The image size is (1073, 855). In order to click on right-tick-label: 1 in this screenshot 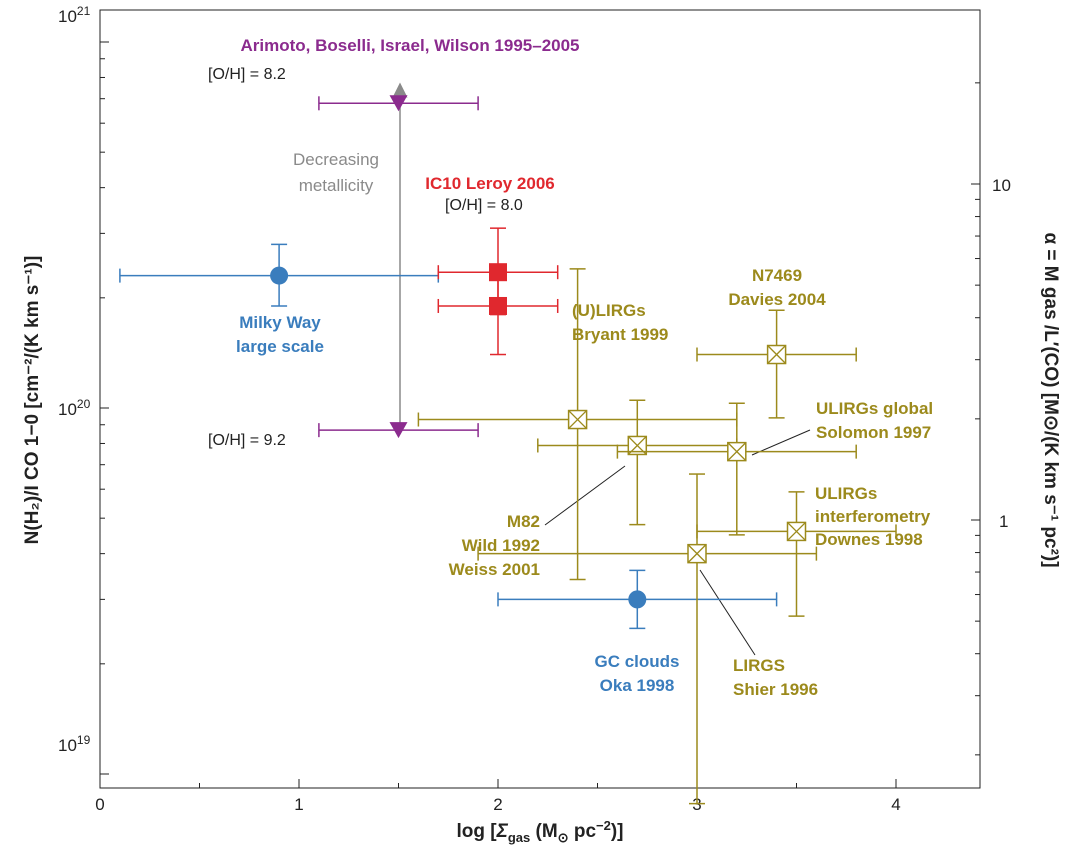, I will do `click(1003, 521)`.